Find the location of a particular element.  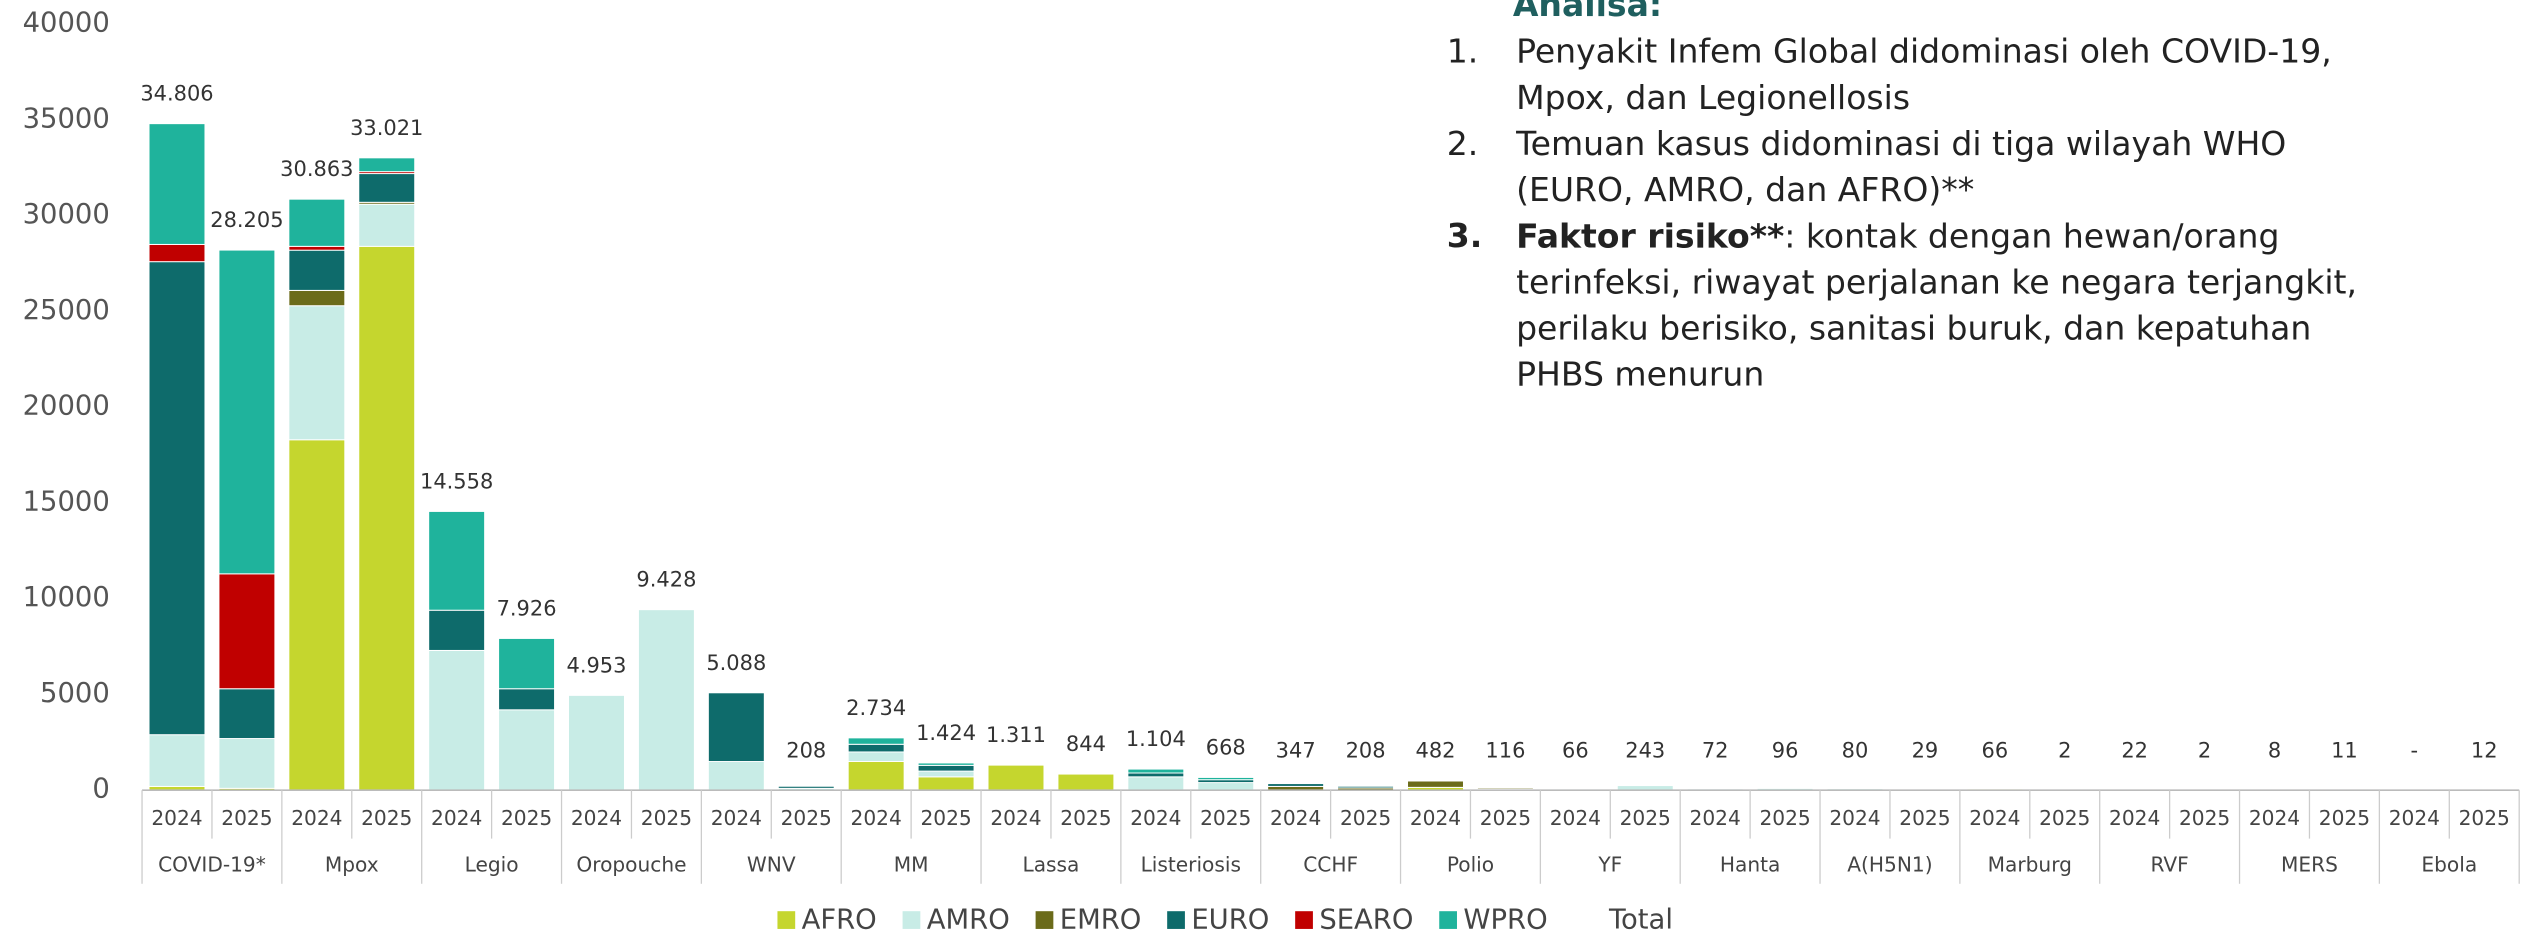

y-tick-label: 10000 is located at coordinates (66, 597).